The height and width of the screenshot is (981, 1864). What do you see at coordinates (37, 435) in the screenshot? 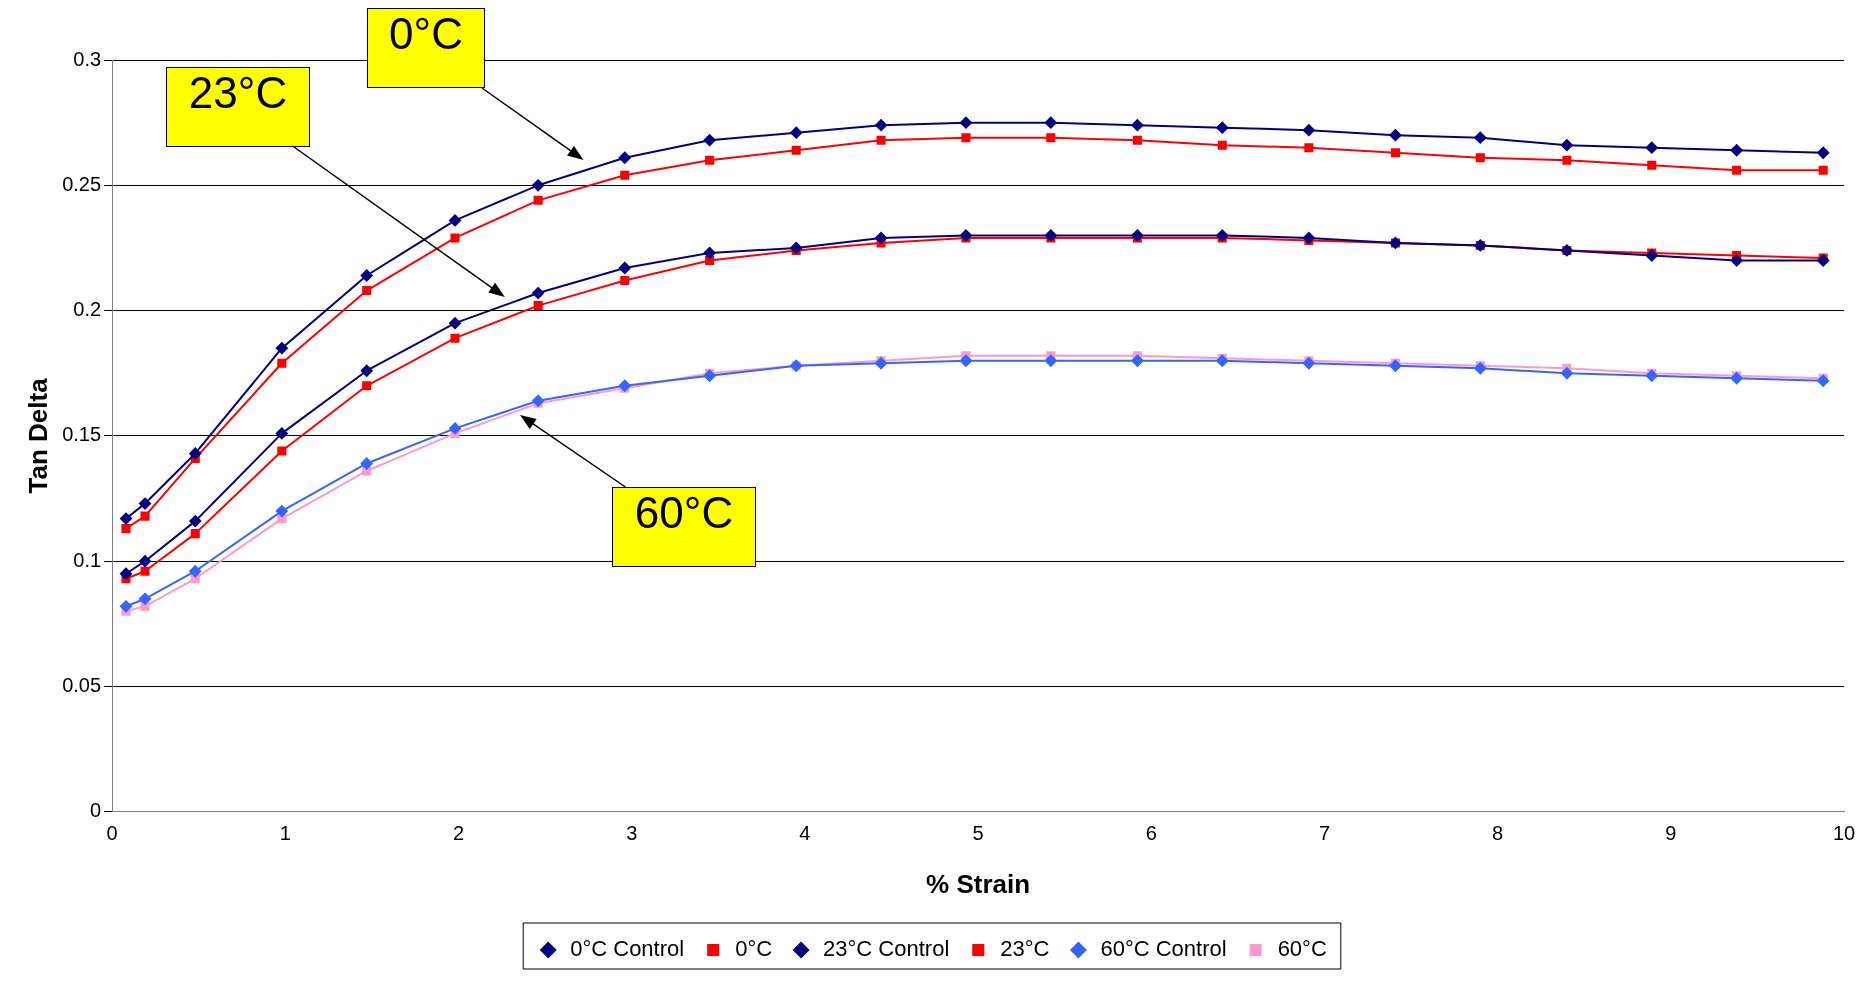
I see `y-axis-title: Tan Delta` at bounding box center [37, 435].